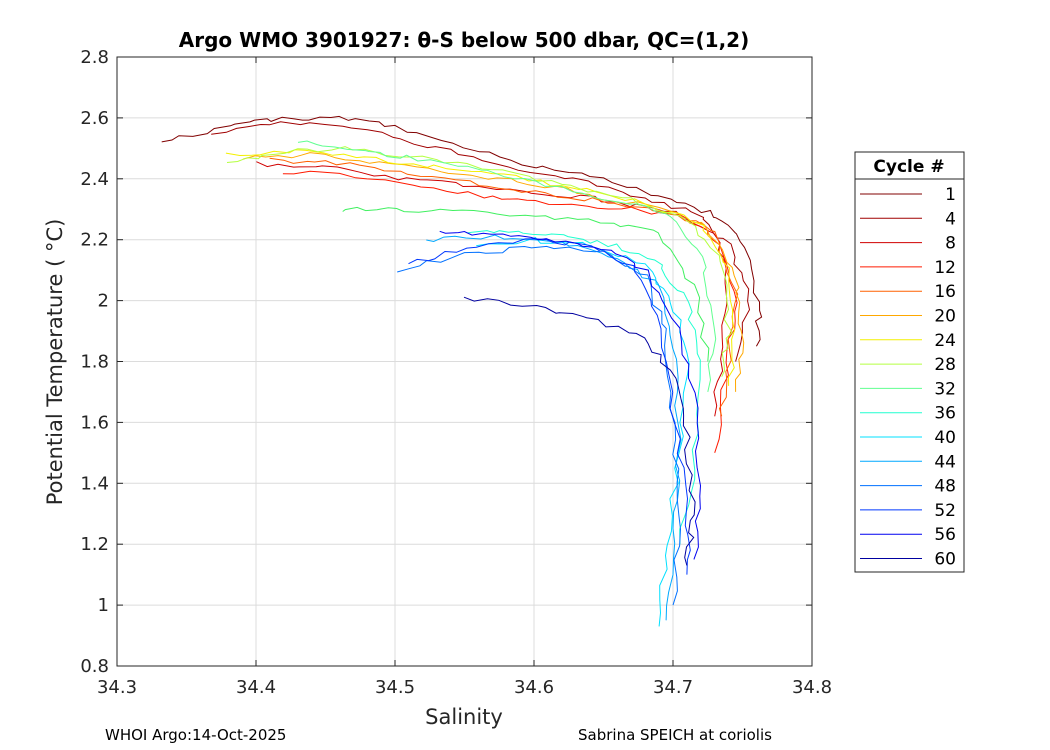 The image size is (1050, 750). I want to click on legend-label: 4, so click(950, 219).